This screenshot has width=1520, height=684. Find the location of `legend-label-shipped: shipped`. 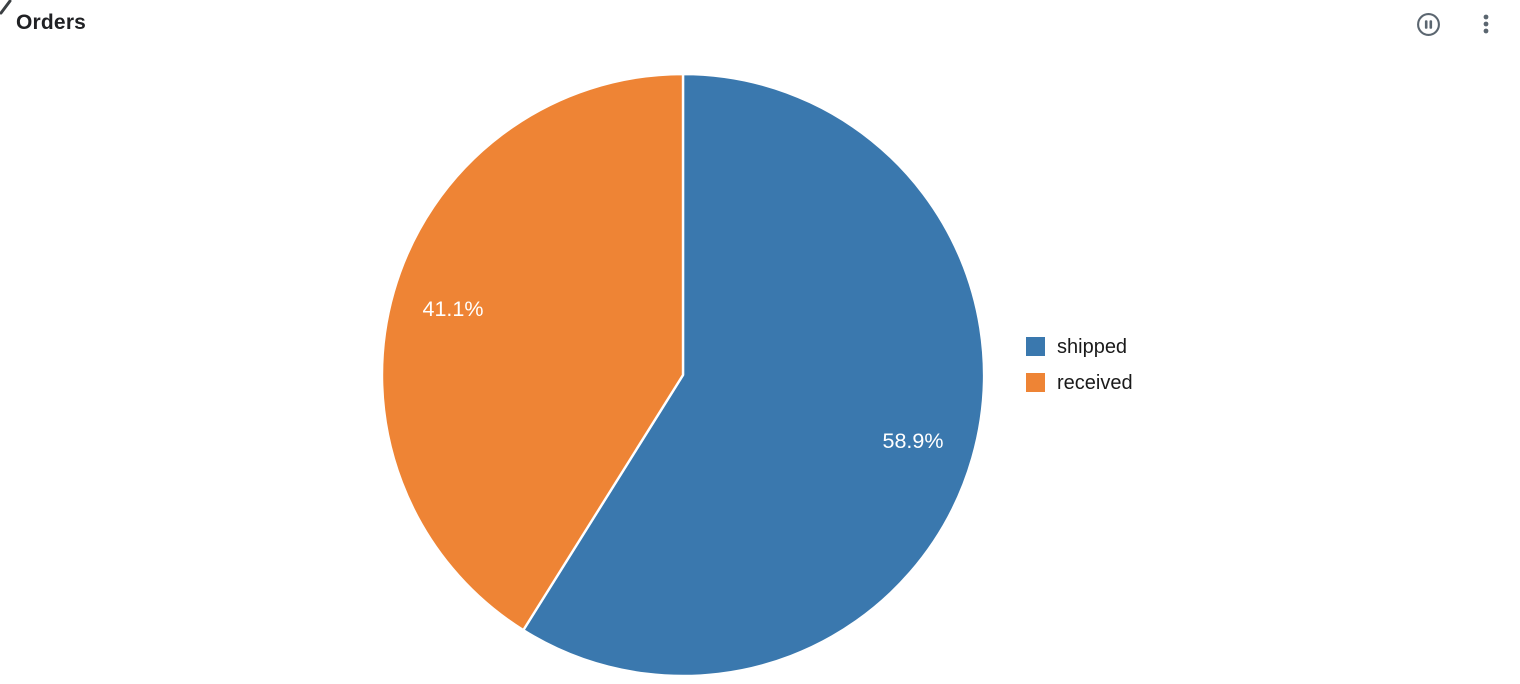

legend-label-shipped: shipped is located at coordinates (1092, 346).